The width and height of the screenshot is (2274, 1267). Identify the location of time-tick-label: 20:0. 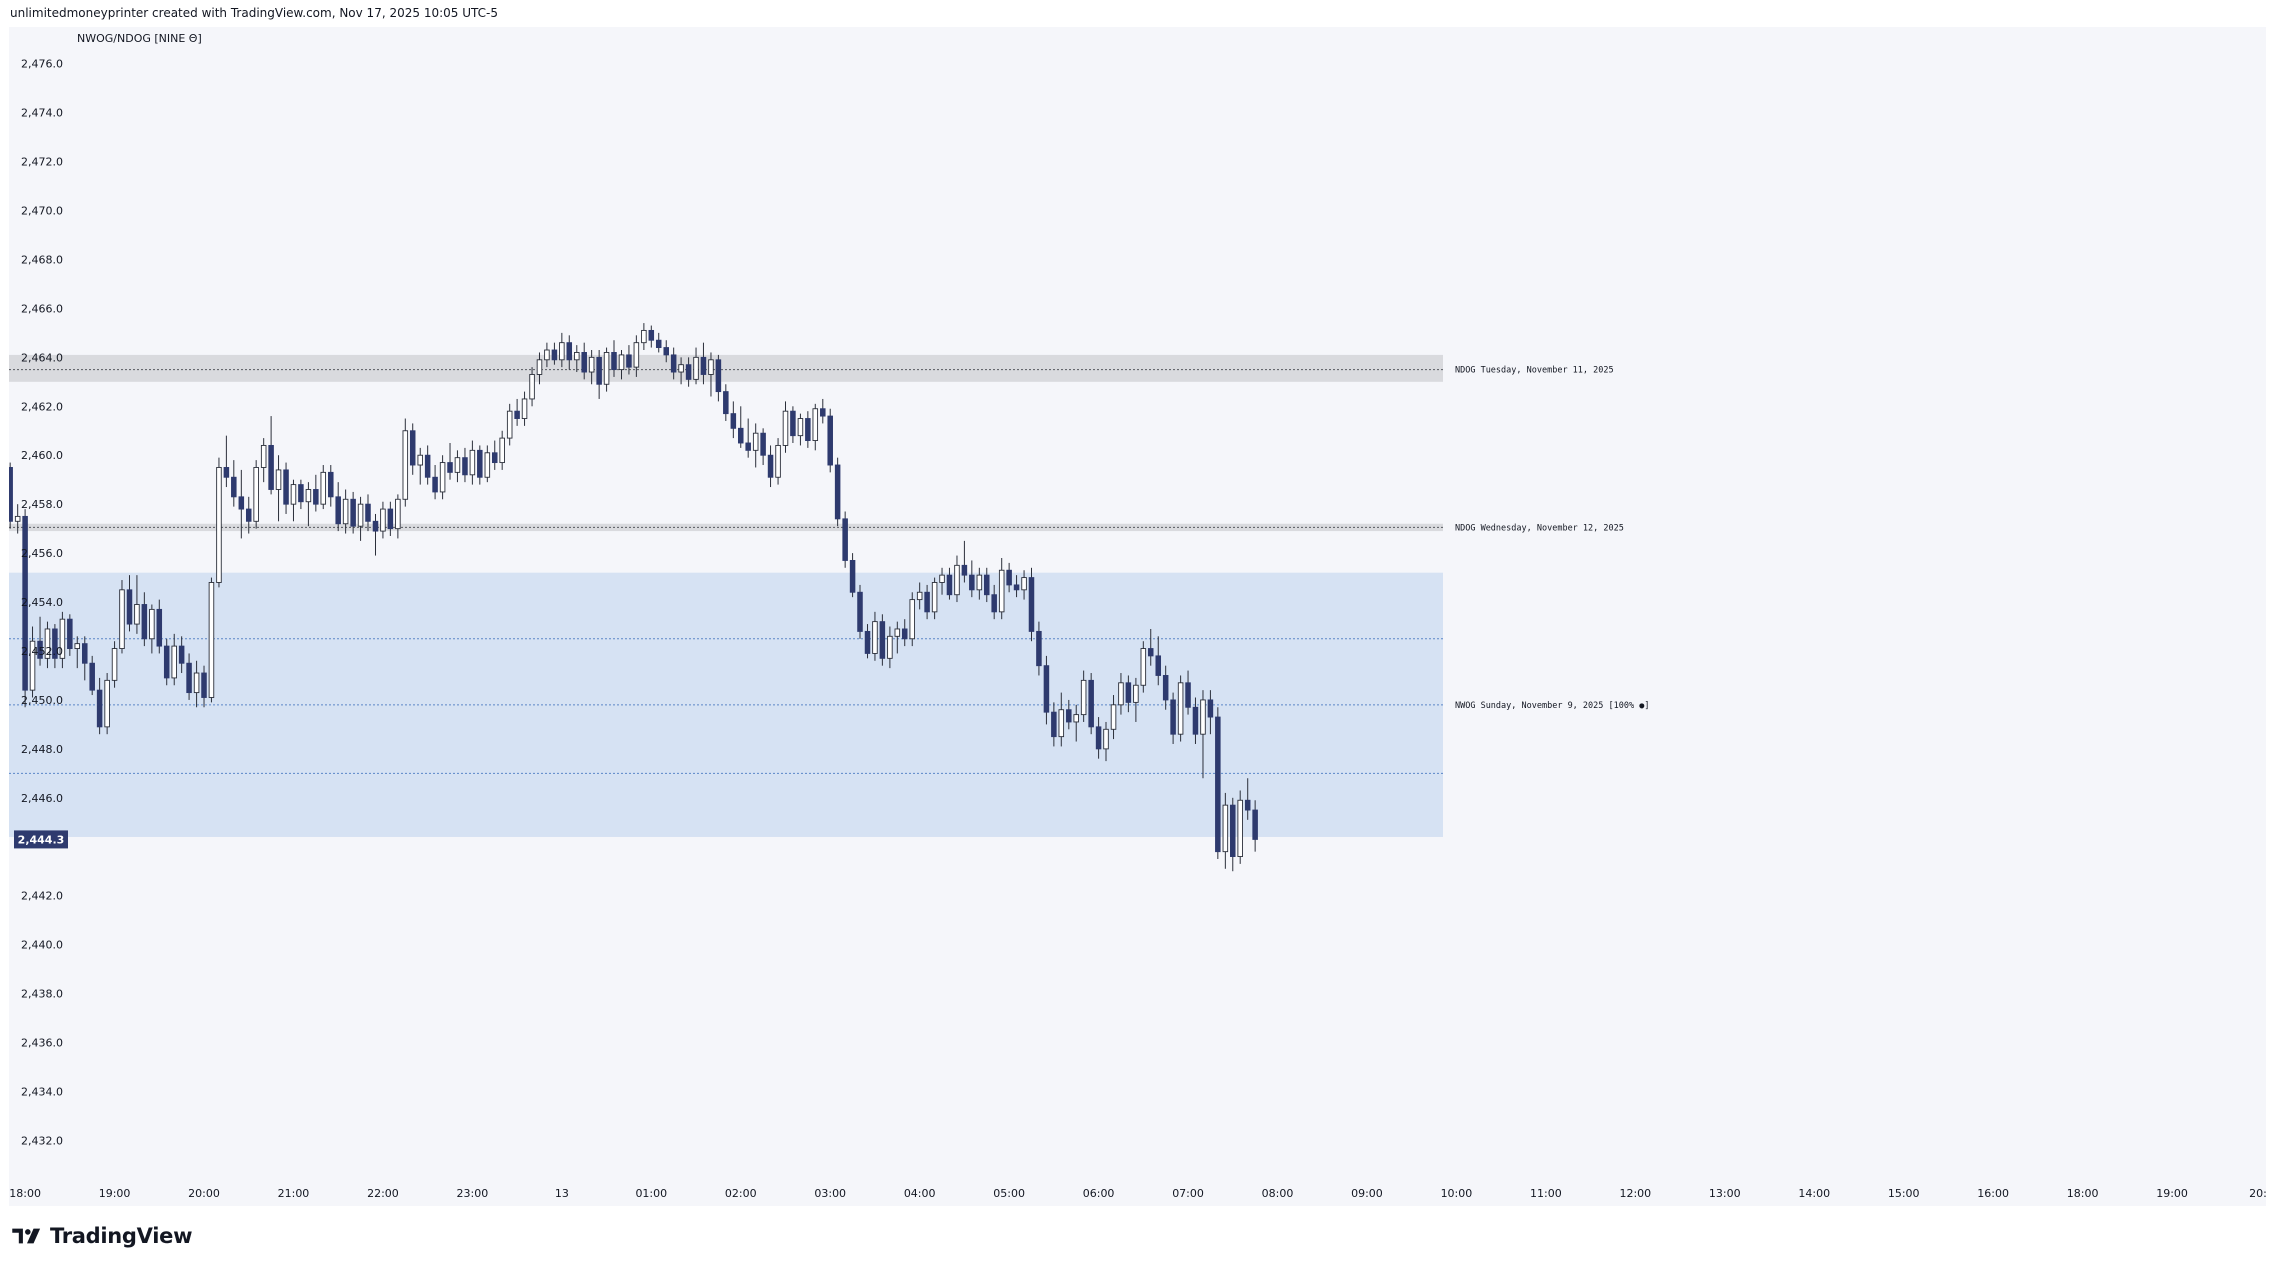
(2257, 1193).